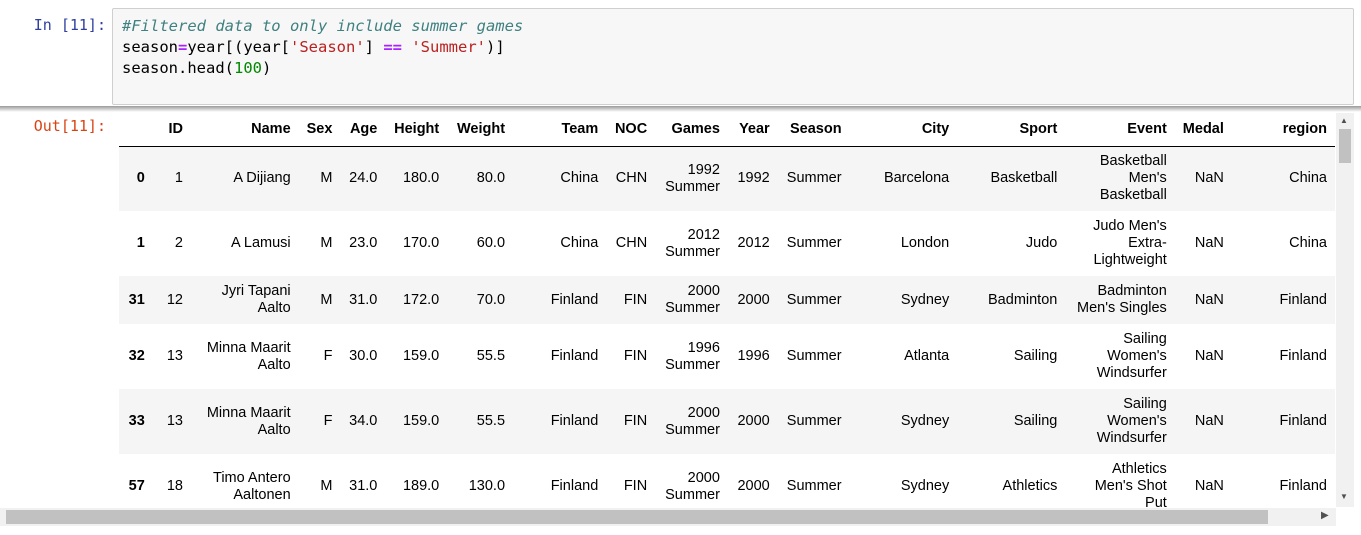 The image size is (1361, 535). What do you see at coordinates (1304, 129) in the screenshot?
I see `column-header-region: region` at bounding box center [1304, 129].